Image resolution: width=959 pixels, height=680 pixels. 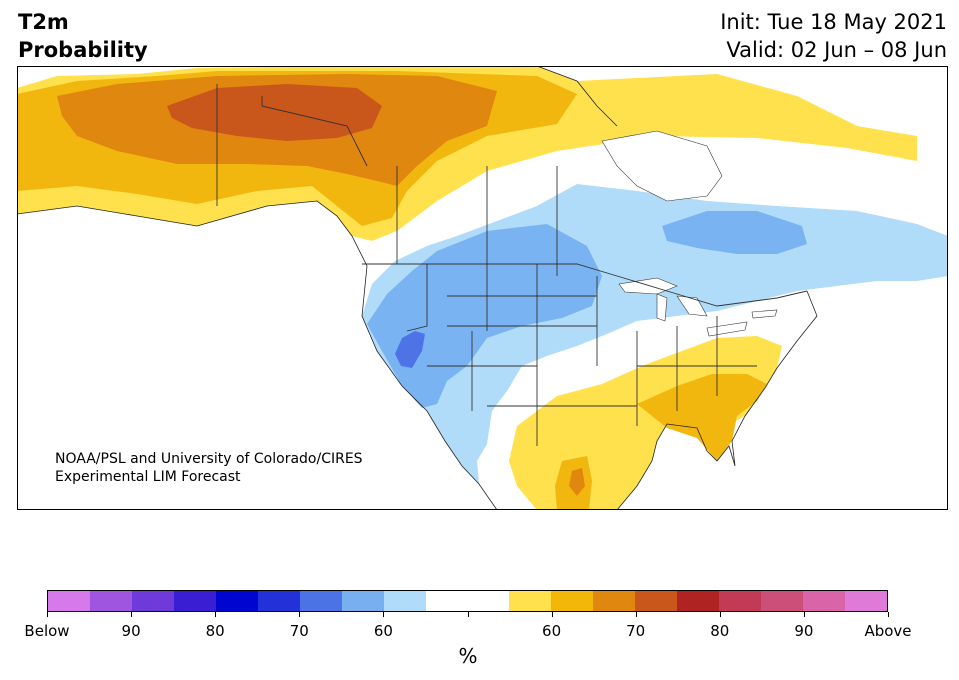 What do you see at coordinates (577, 482) in the screenshot?
I see `region-above-80-mexico` at bounding box center [577, 482].